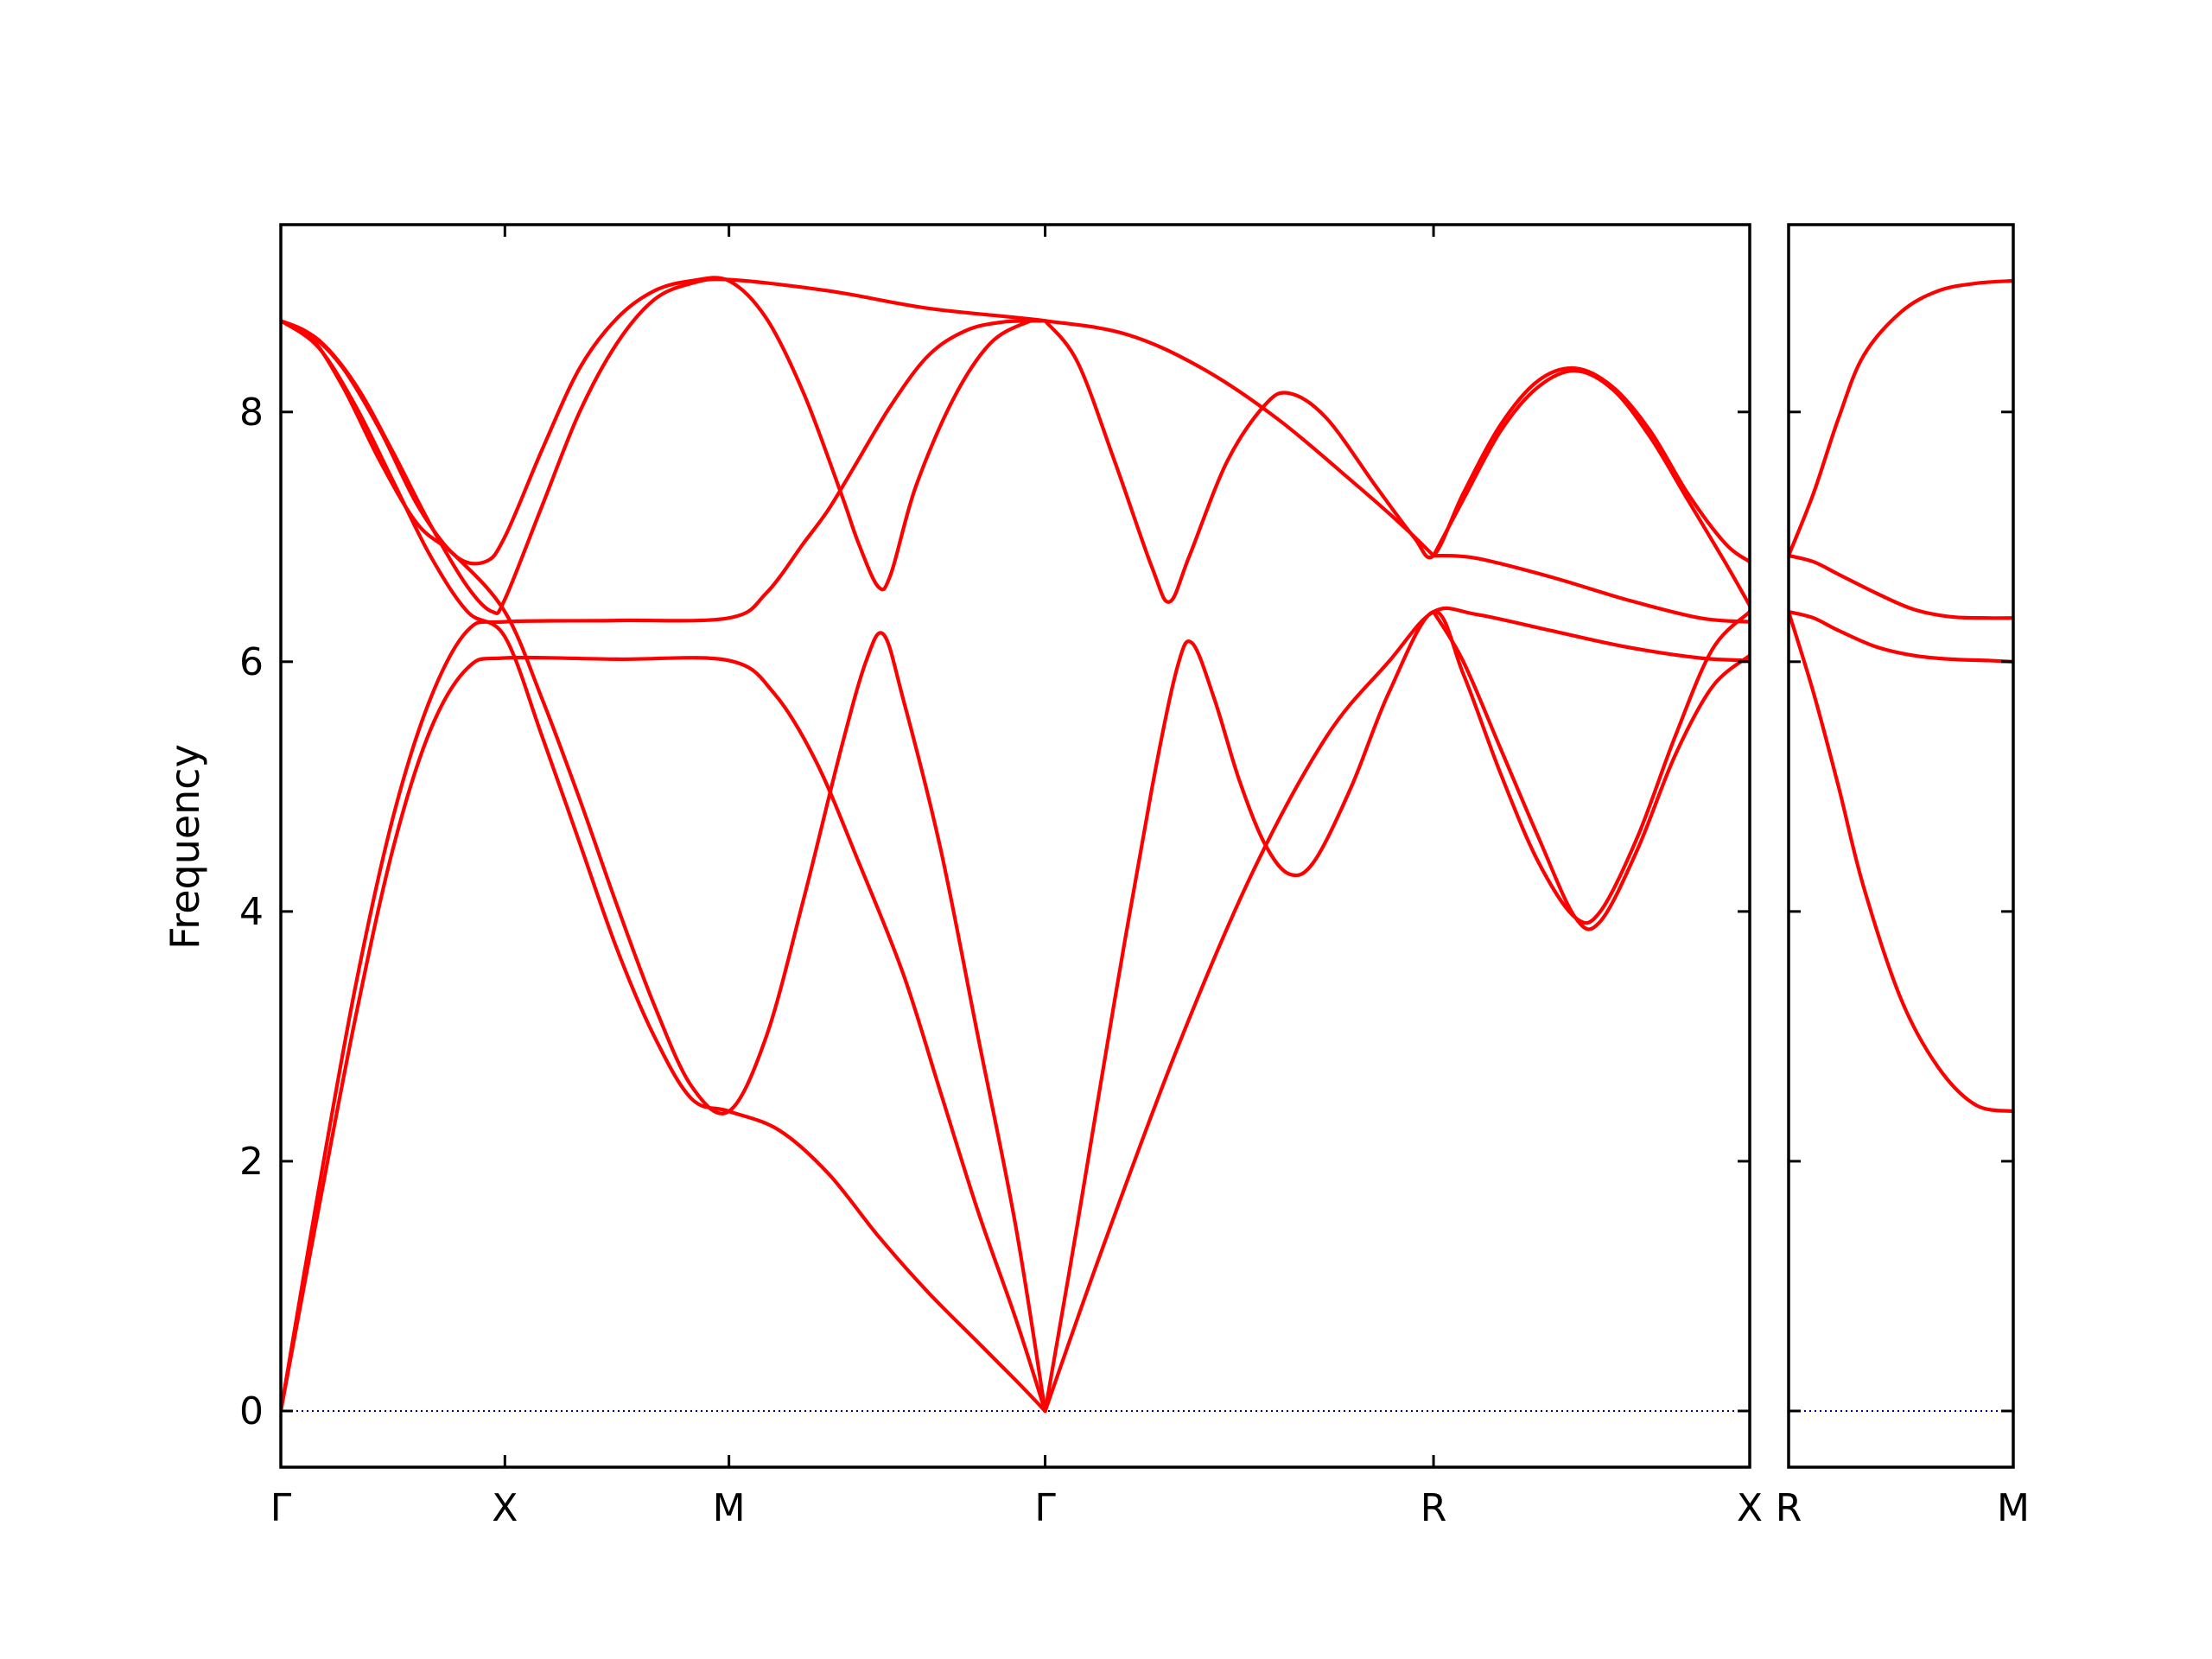  Describe the element at coordinates (185, 847) in the screenshot. I see `y-axis-label: Frequency` at that location.